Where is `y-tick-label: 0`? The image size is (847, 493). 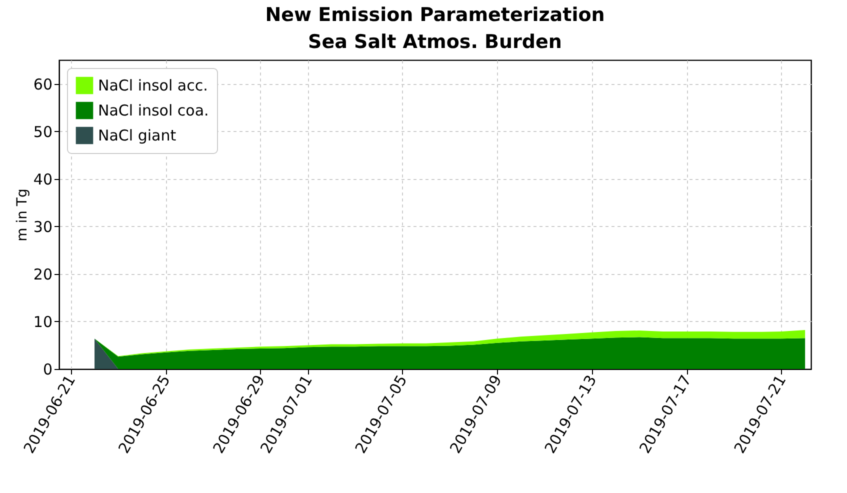
y-tick-label: 0 is located at coordinates (47, 369).